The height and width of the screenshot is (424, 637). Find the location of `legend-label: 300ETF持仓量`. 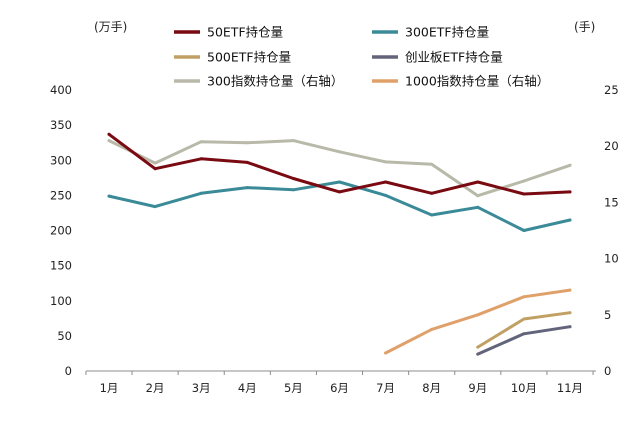

legend-label: 300ETF持仓量 is located at coordinates (447, 32).